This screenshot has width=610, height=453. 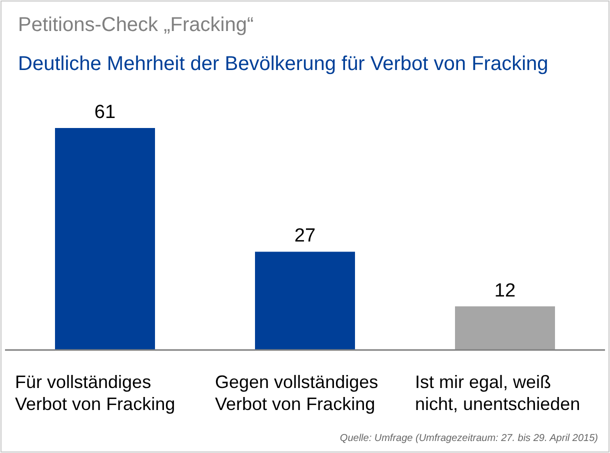 What do you see at coordinates (105, 112) in the screenshot?
I see `data-label: 61` at bounding box center [105, 112].